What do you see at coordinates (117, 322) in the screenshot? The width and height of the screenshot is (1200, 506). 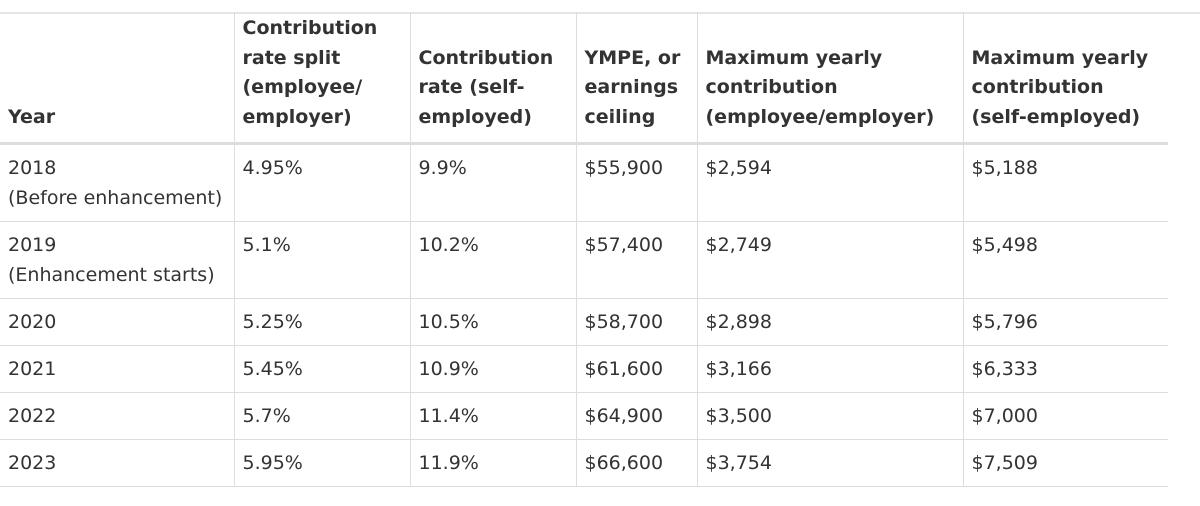 I see `cell-year: 2020` at bounding box center [117, 322].